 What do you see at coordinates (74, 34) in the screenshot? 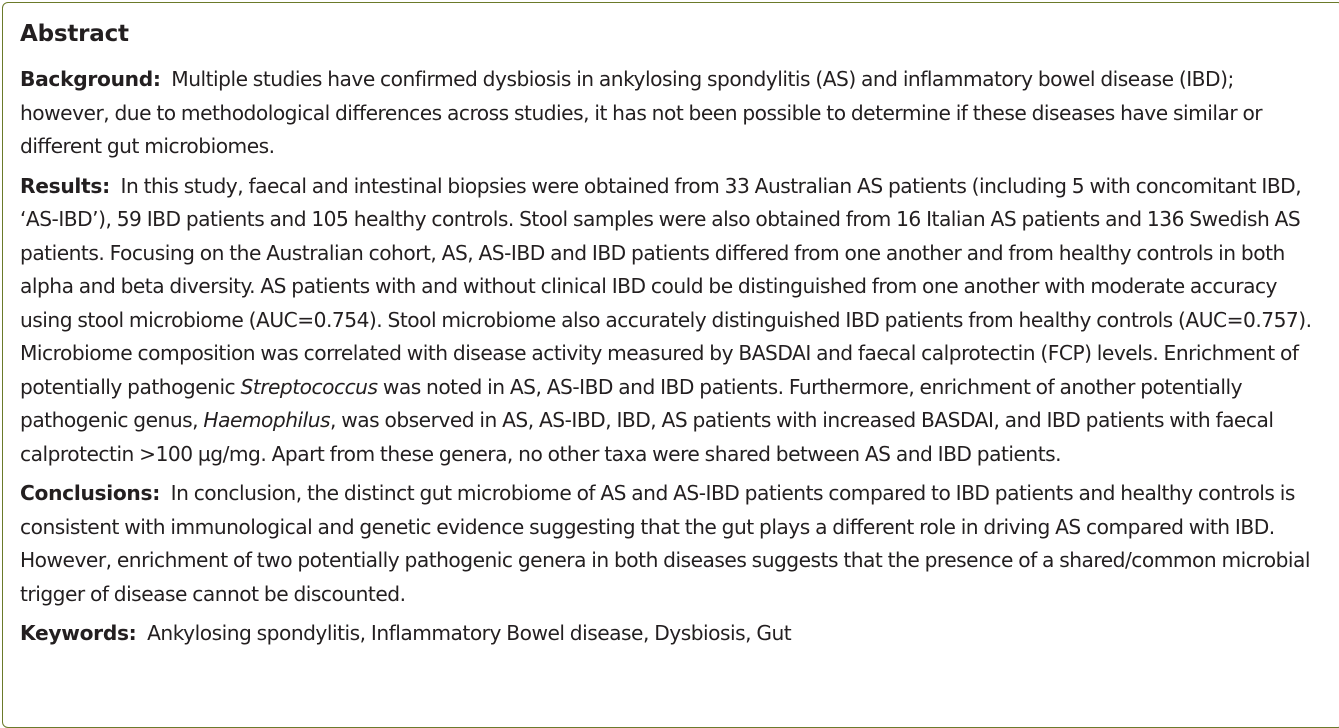
I see `abstract-heading: Abstract` at bounding box center [74, 34].